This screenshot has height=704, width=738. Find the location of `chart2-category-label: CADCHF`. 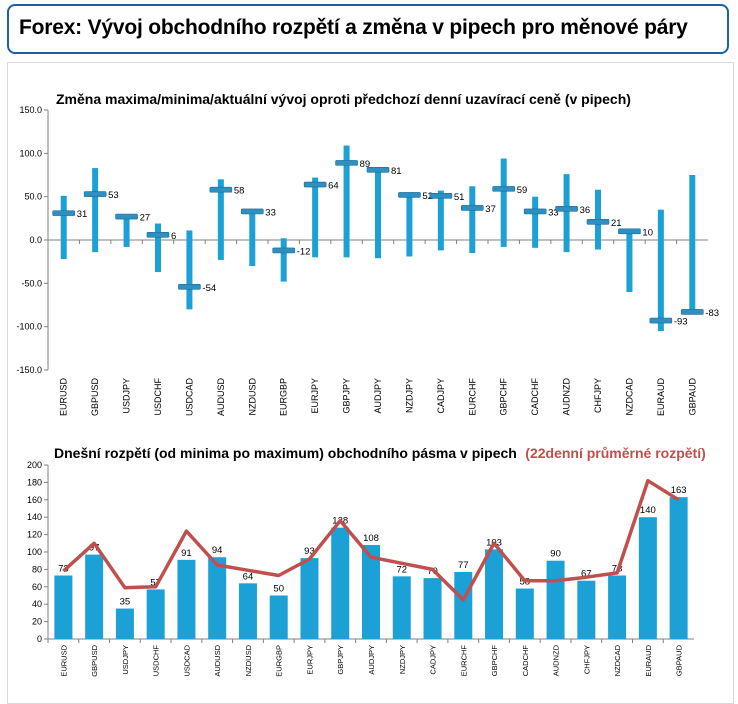

chart2-category-label: CADCHF is located at coordinates (525, 661).